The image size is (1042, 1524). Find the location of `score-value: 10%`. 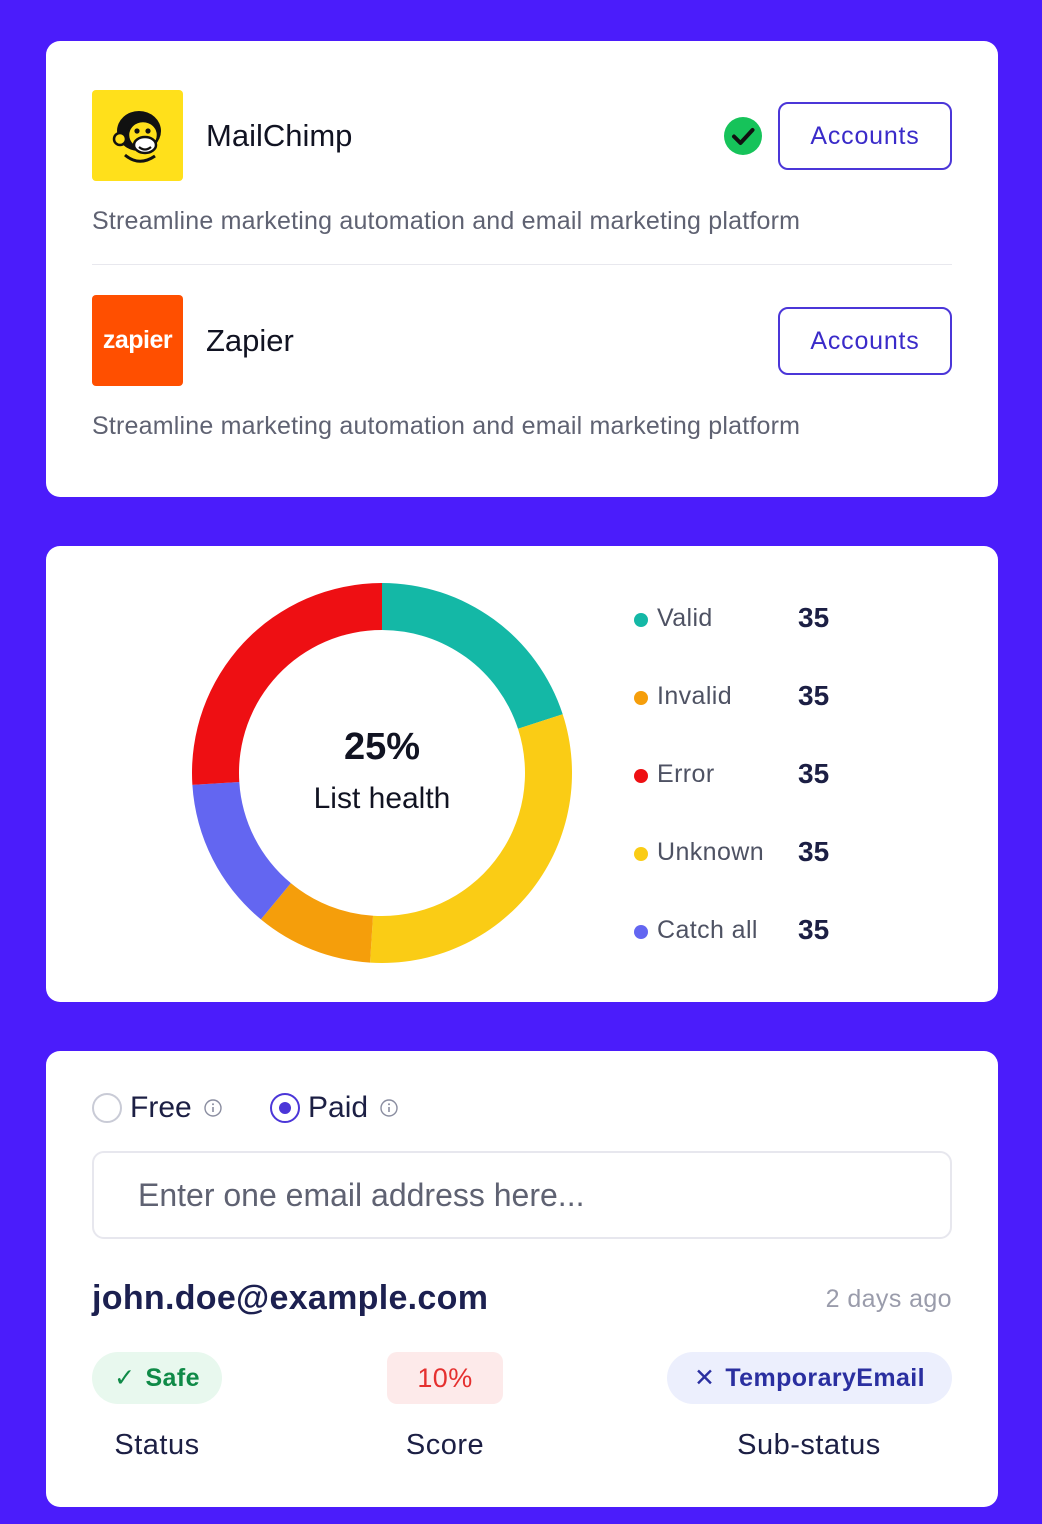

score-value: 10% is located at coordinates (445, 1377).